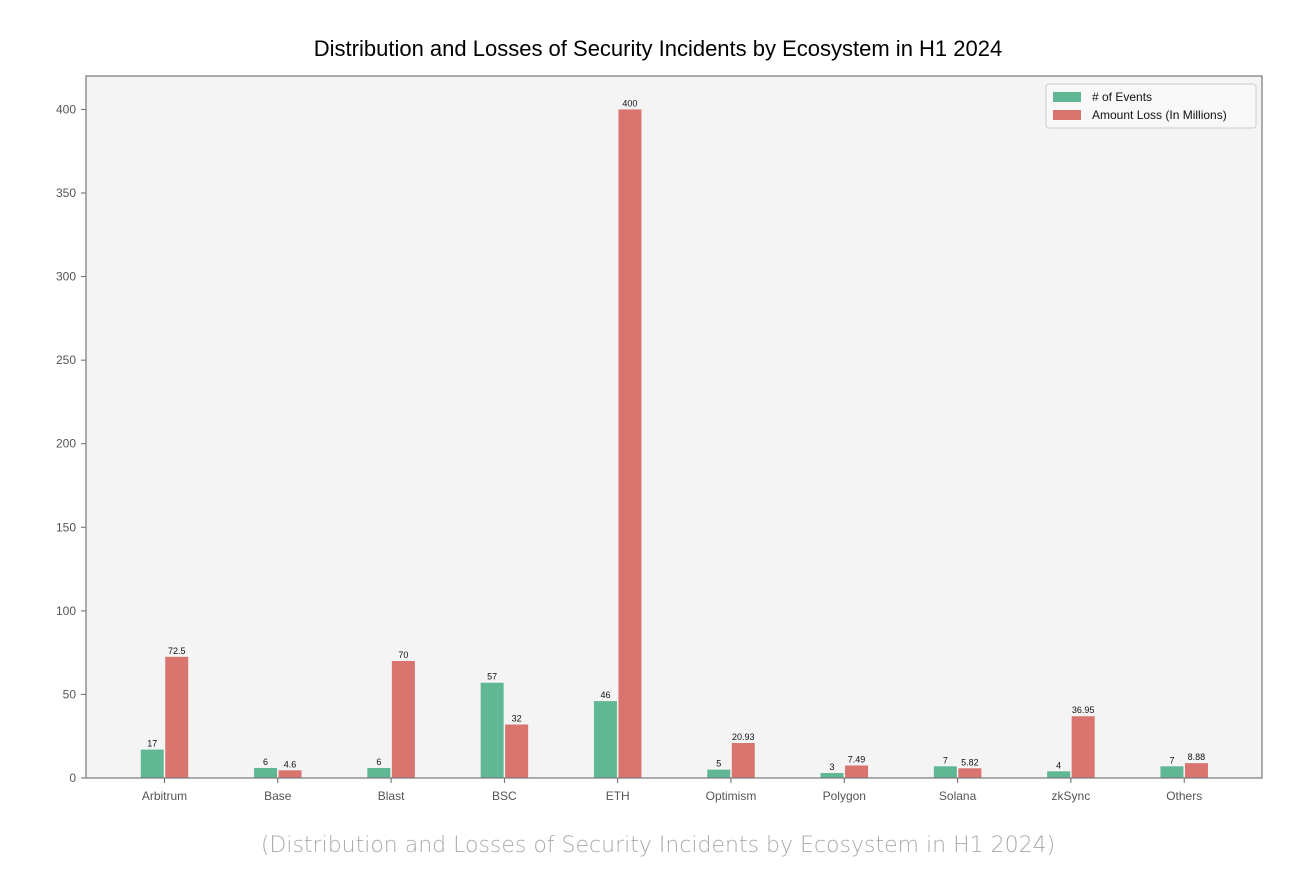 The width and height of the screenshot is (1316, 880). Describe the element at coordinates (290, 764) in the screenshot. I see `data-label-loss: 4.6` at that location.